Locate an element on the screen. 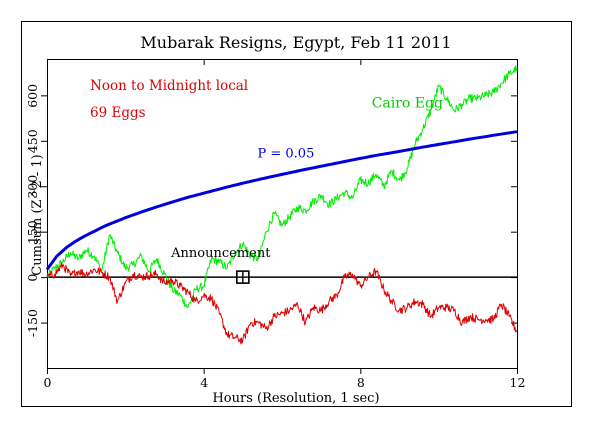 Image resolution: width=596 pixels, height=431 pixels. y-tick-label: 450 is located at coordinates (32, 141).